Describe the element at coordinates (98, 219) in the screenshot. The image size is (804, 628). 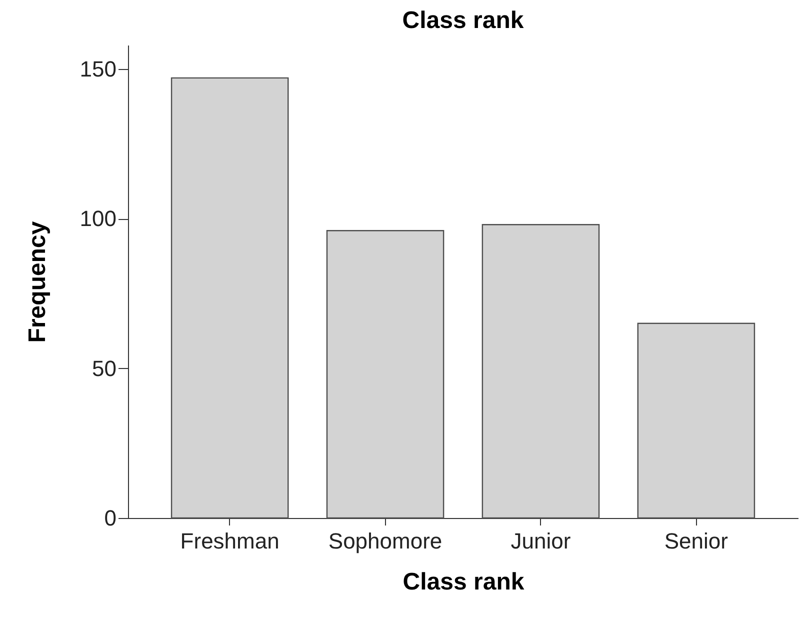
I see `y-tick-label: 100` at that location.